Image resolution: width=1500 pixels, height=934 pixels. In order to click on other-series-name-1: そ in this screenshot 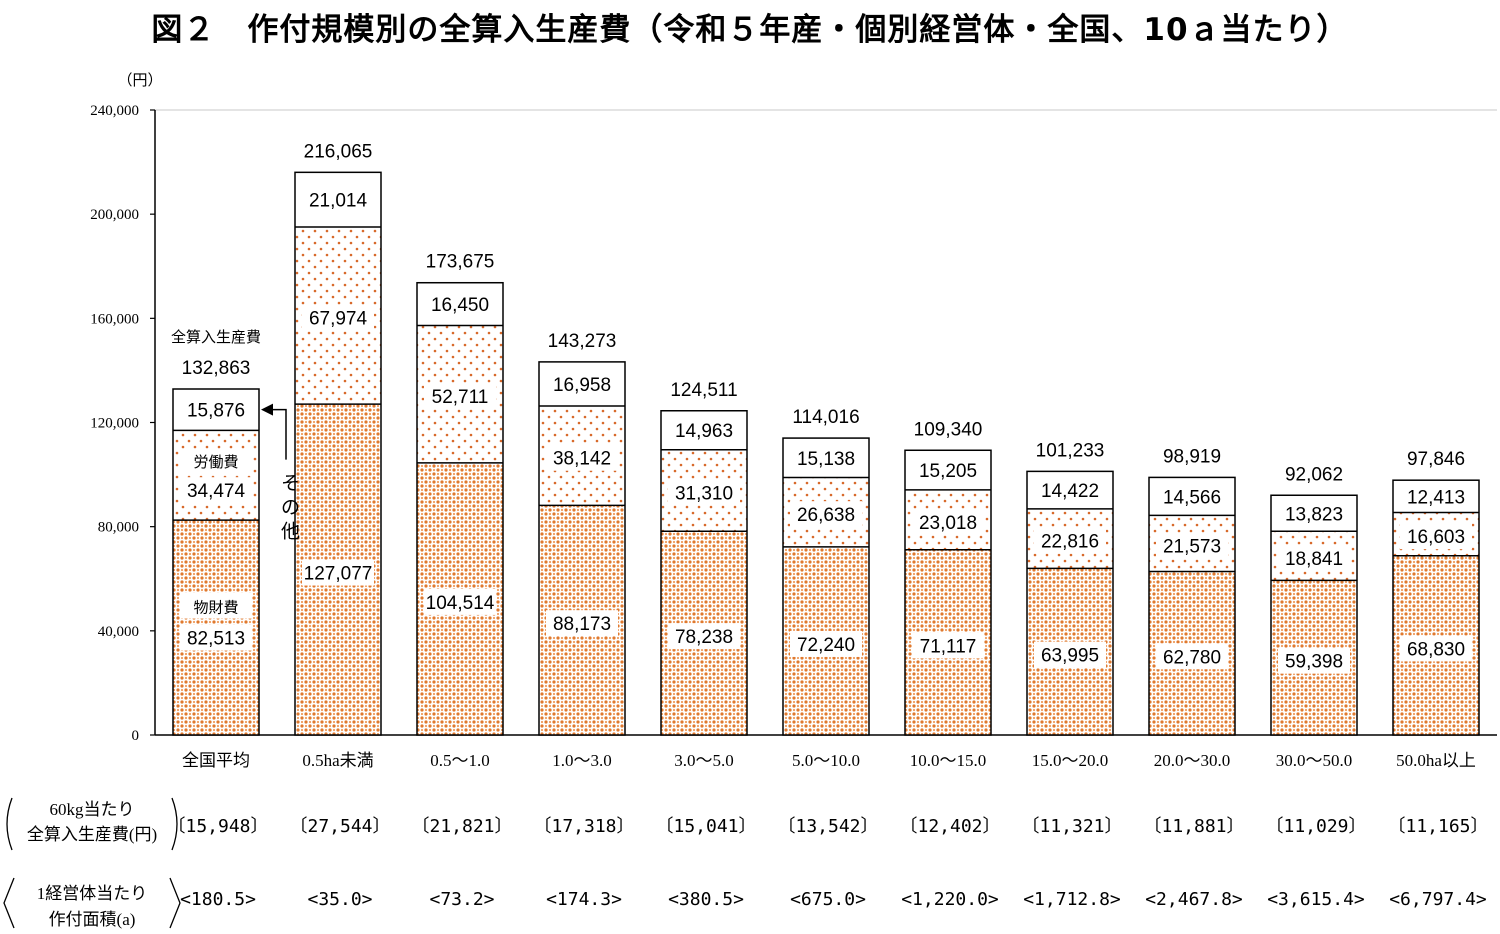, I will do `click(290, 484)`.